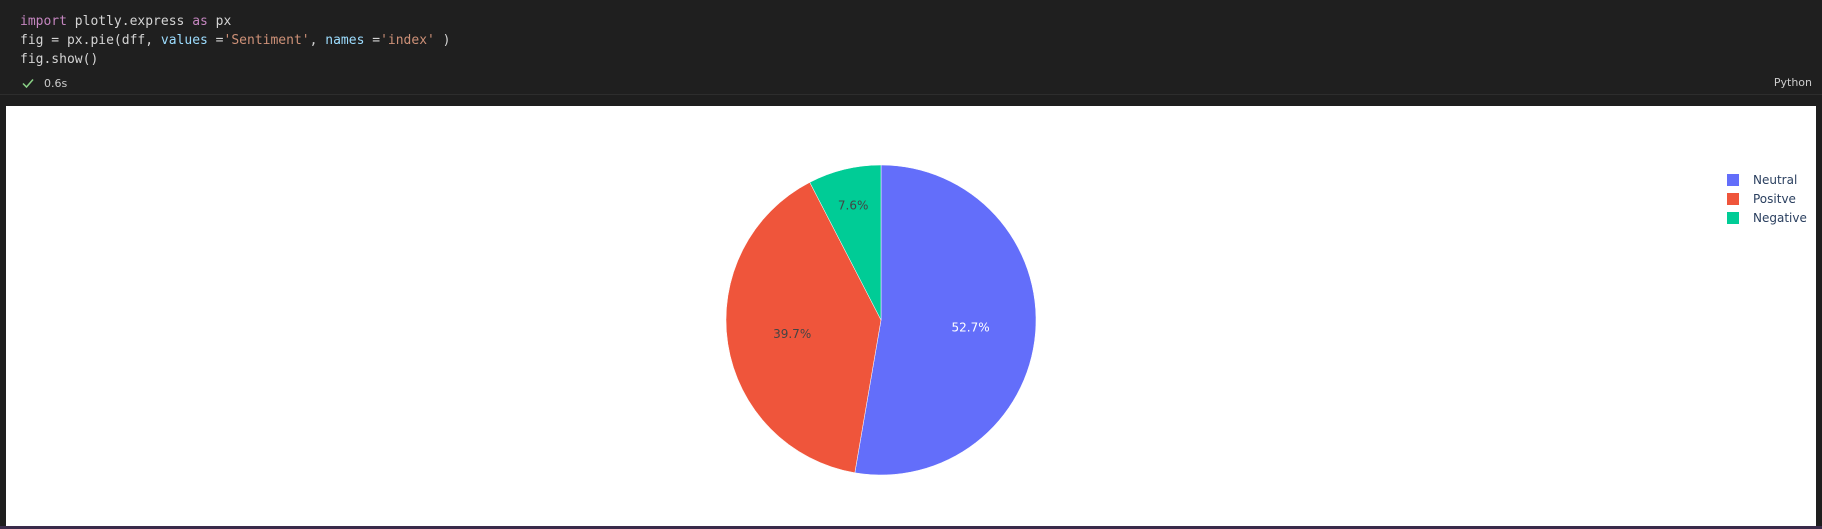 The width and height of the screenshot is (1822, 529). What do you see at coordinates (219, 21) in the screenshot?
I see `code-token: px` at bounding box center [219, 21].